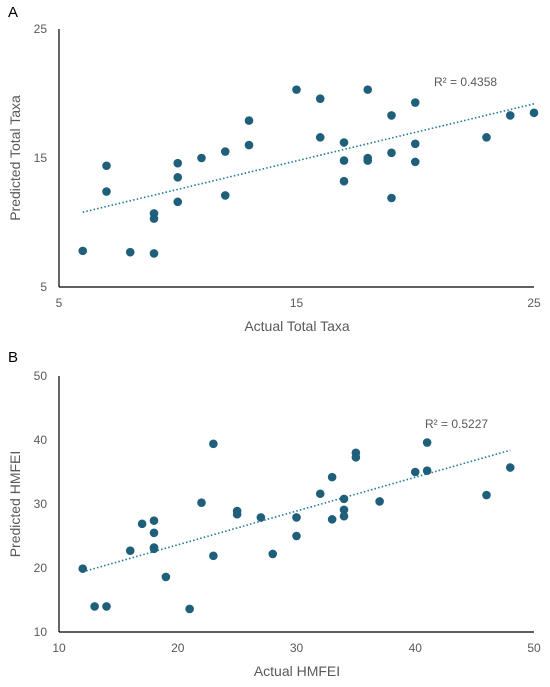 This screenshot has height=687, width=550. Describe the element at coordinates (41, 440) in the screenshot. I see `y-tick-label-b: 40` at that location.